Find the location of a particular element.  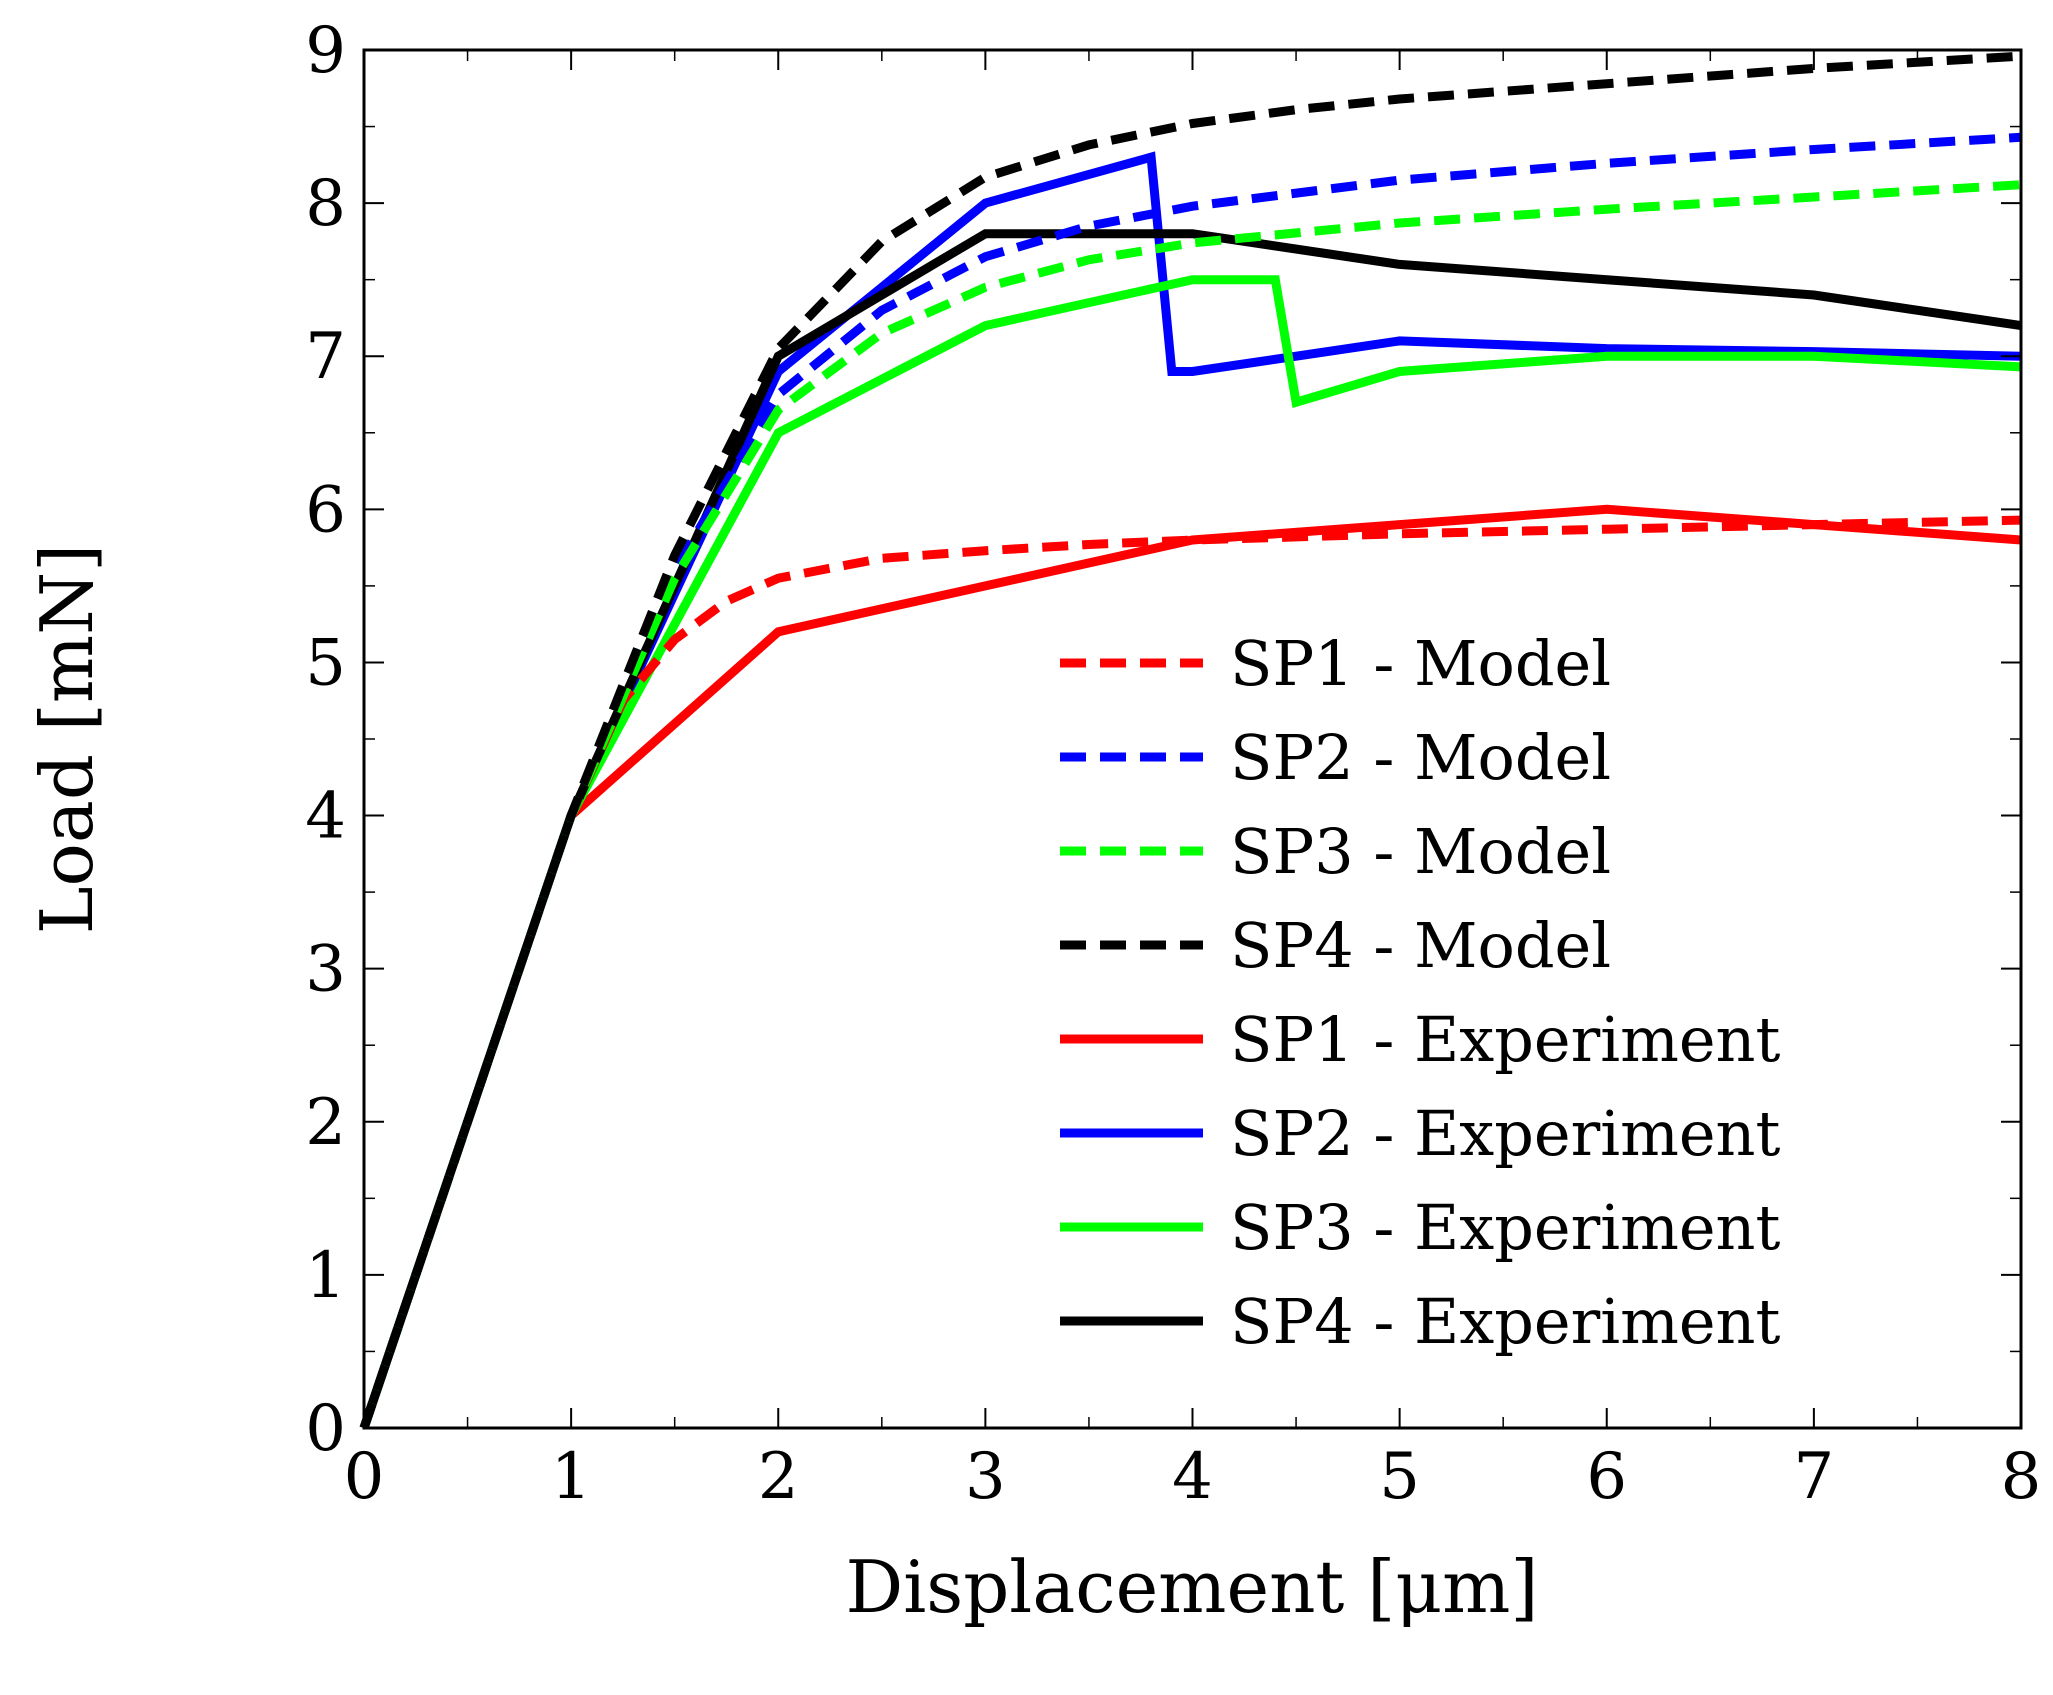

y-tick-label: 7 is located at coordinates (325, 357).